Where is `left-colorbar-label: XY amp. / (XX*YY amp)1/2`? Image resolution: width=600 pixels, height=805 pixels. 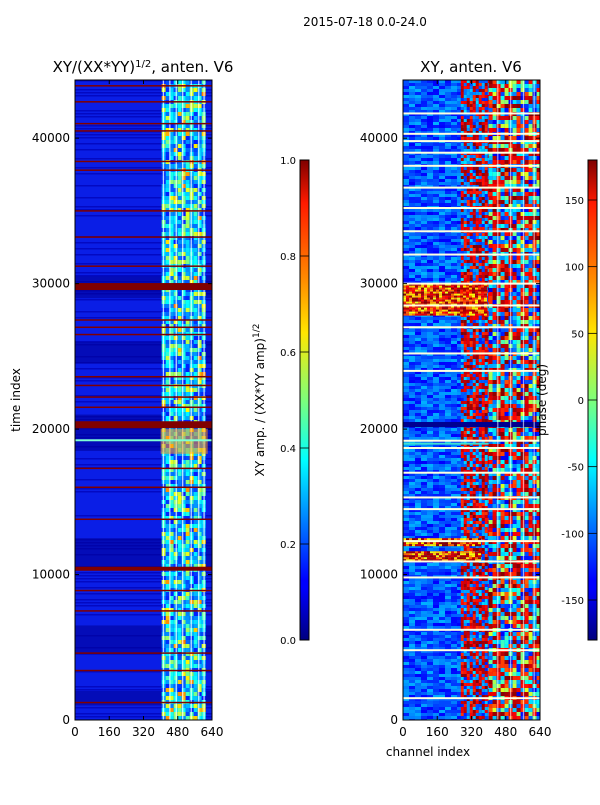 left-colorbar-label: XY amp. / (XX*YY amp)1/2 is located at coordinates (259, 400).